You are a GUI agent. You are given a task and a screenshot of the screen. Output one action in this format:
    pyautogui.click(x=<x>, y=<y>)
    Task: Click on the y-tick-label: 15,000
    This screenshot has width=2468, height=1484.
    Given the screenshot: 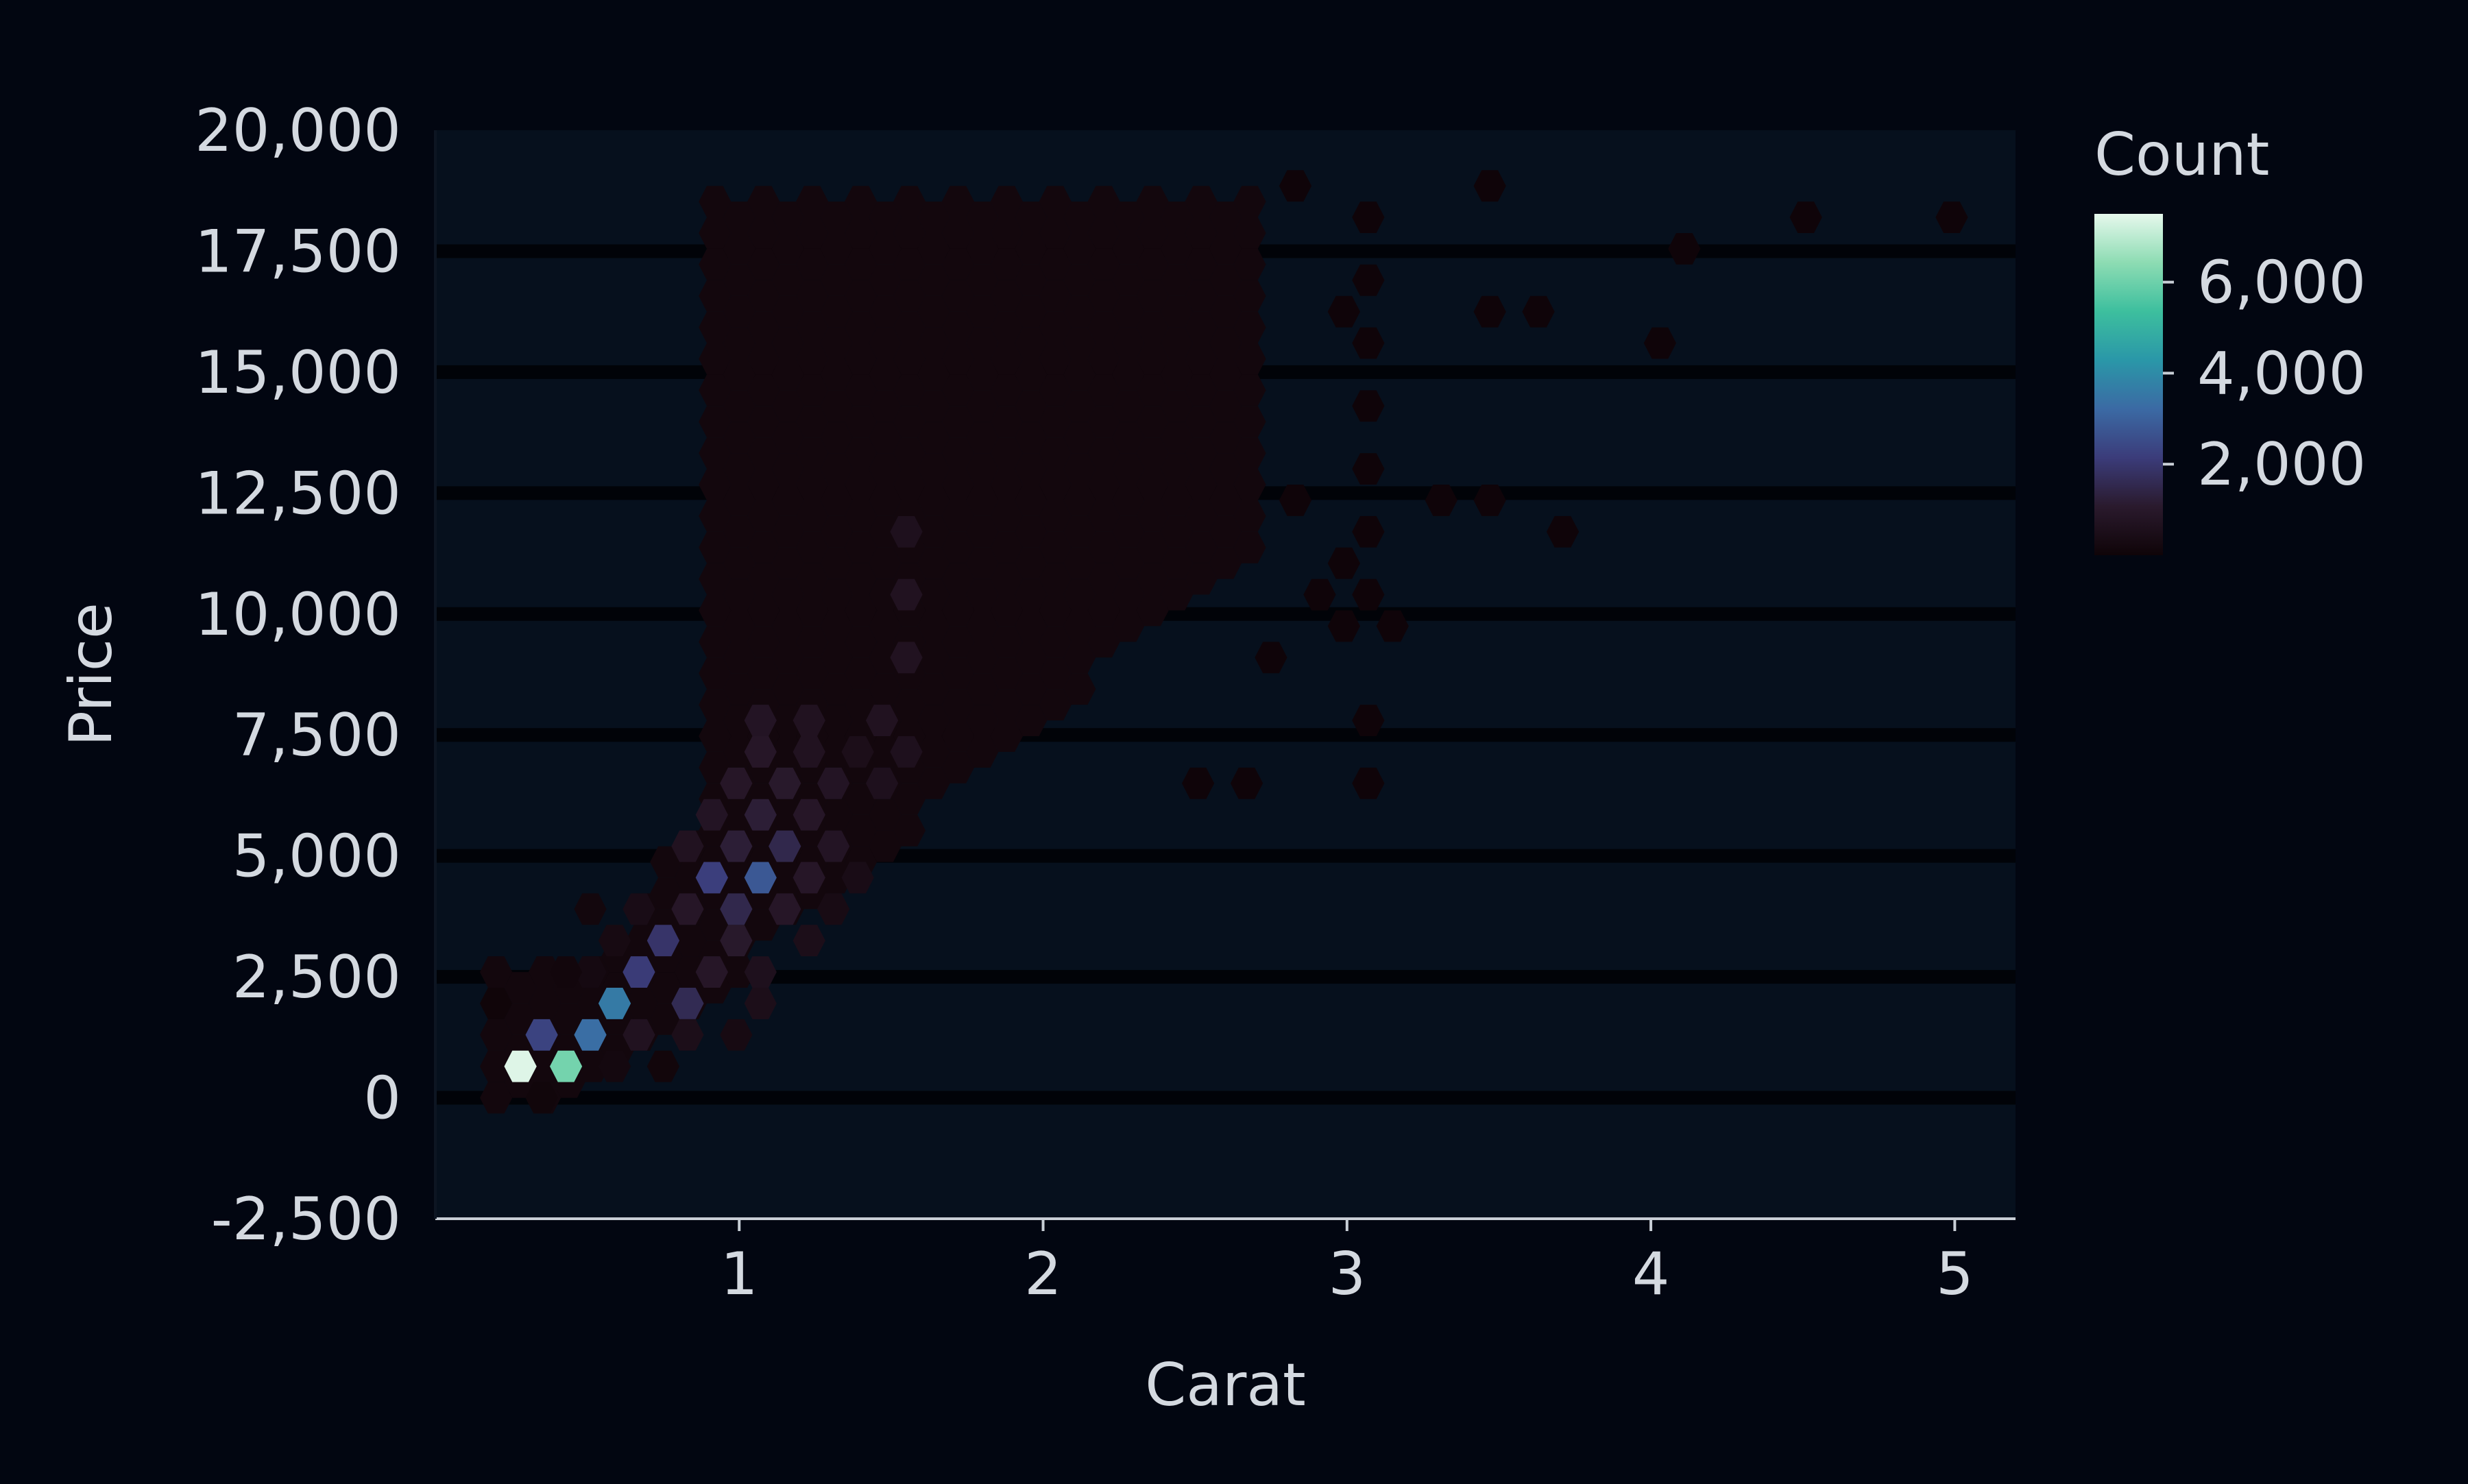 What is the action you would take?
    pyautogui.click(x=298, y=373)
    